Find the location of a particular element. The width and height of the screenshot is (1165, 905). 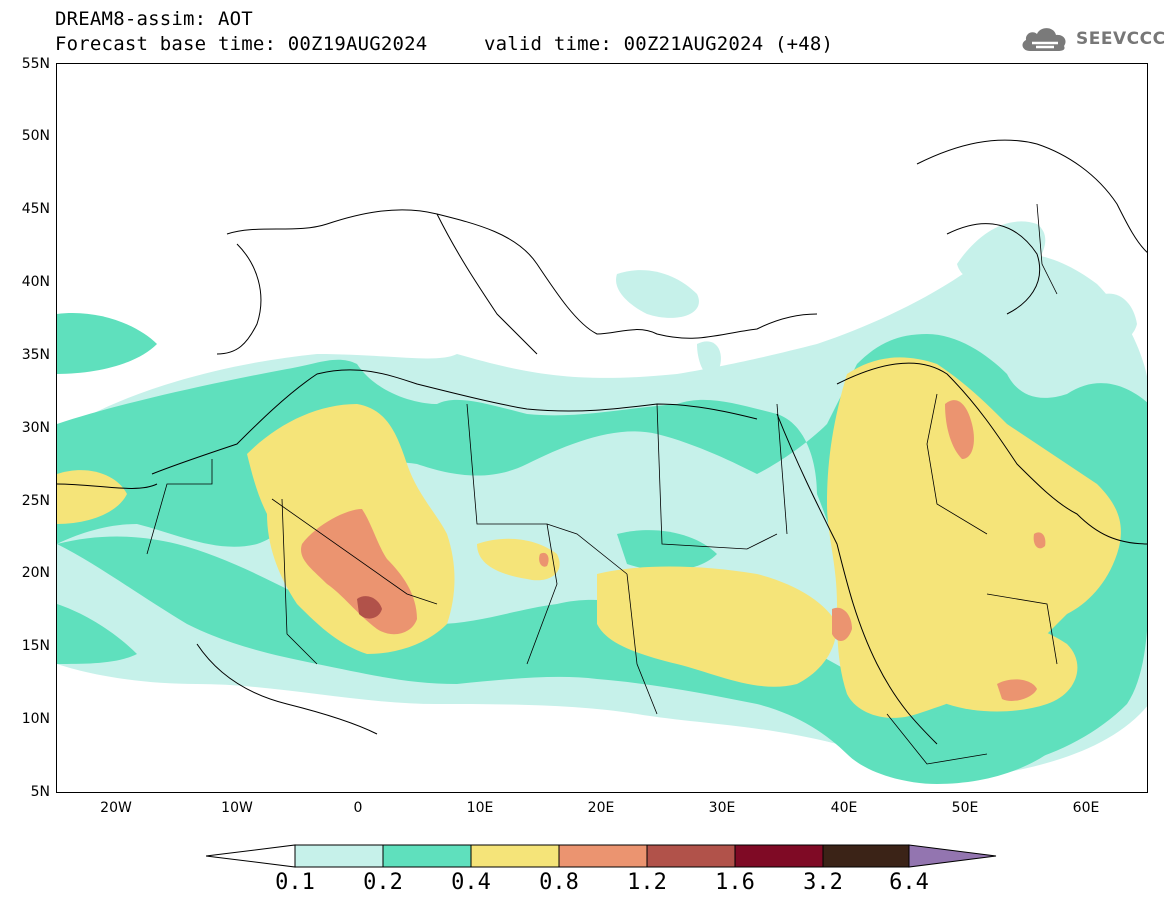

title-model: DREAM8-assim: AOT is located at coordinates (154, 19).